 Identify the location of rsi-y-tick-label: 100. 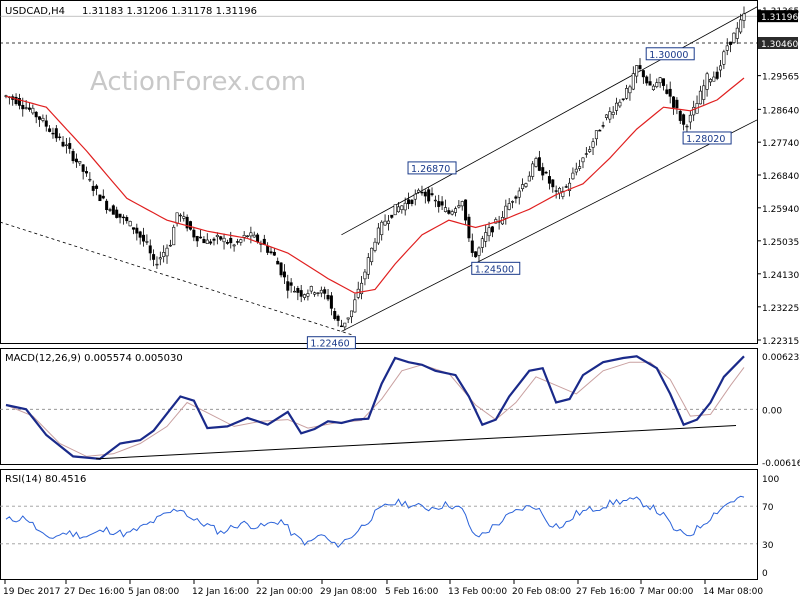
(770, 480).